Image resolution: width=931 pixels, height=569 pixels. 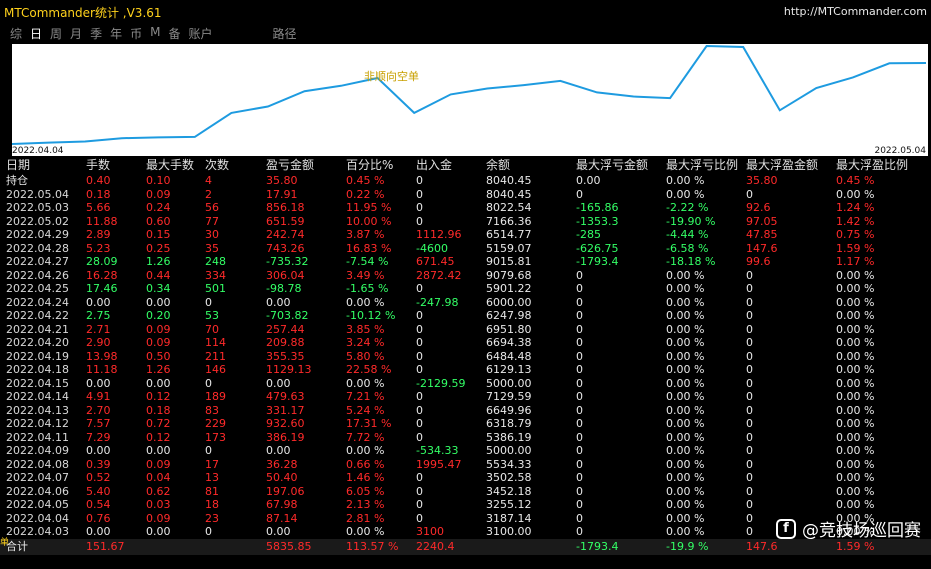 I want to click on column-header: 盈亏金额, so click(x=290, y=165).